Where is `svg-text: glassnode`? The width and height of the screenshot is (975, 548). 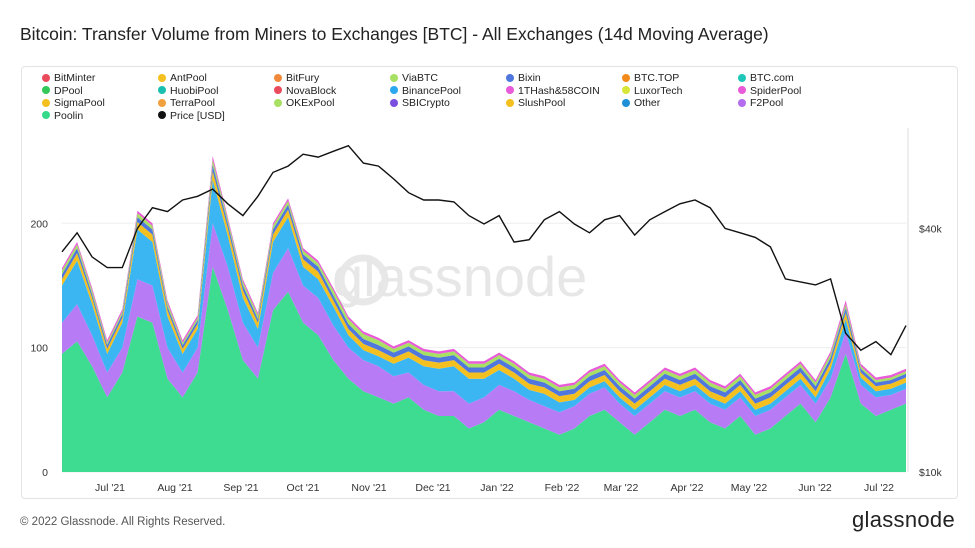 svg-text: glassnode is located at coordinates (459, 276).